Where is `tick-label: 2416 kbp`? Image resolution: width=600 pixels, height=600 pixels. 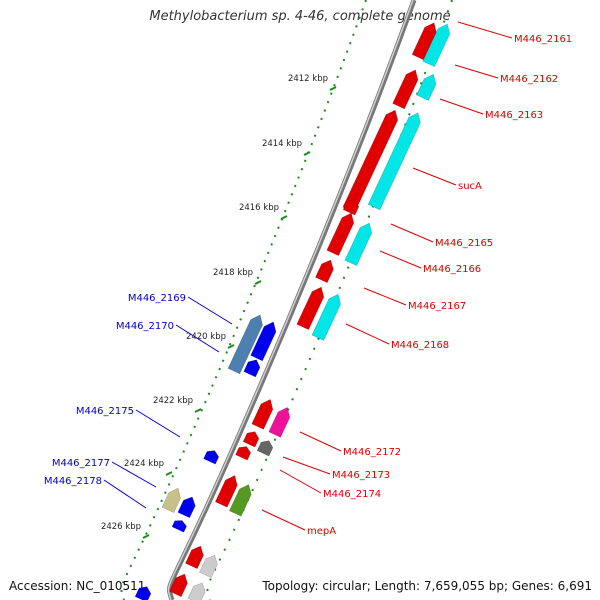
tick-label: 2416 kbp is located at coordinates (259, 208).